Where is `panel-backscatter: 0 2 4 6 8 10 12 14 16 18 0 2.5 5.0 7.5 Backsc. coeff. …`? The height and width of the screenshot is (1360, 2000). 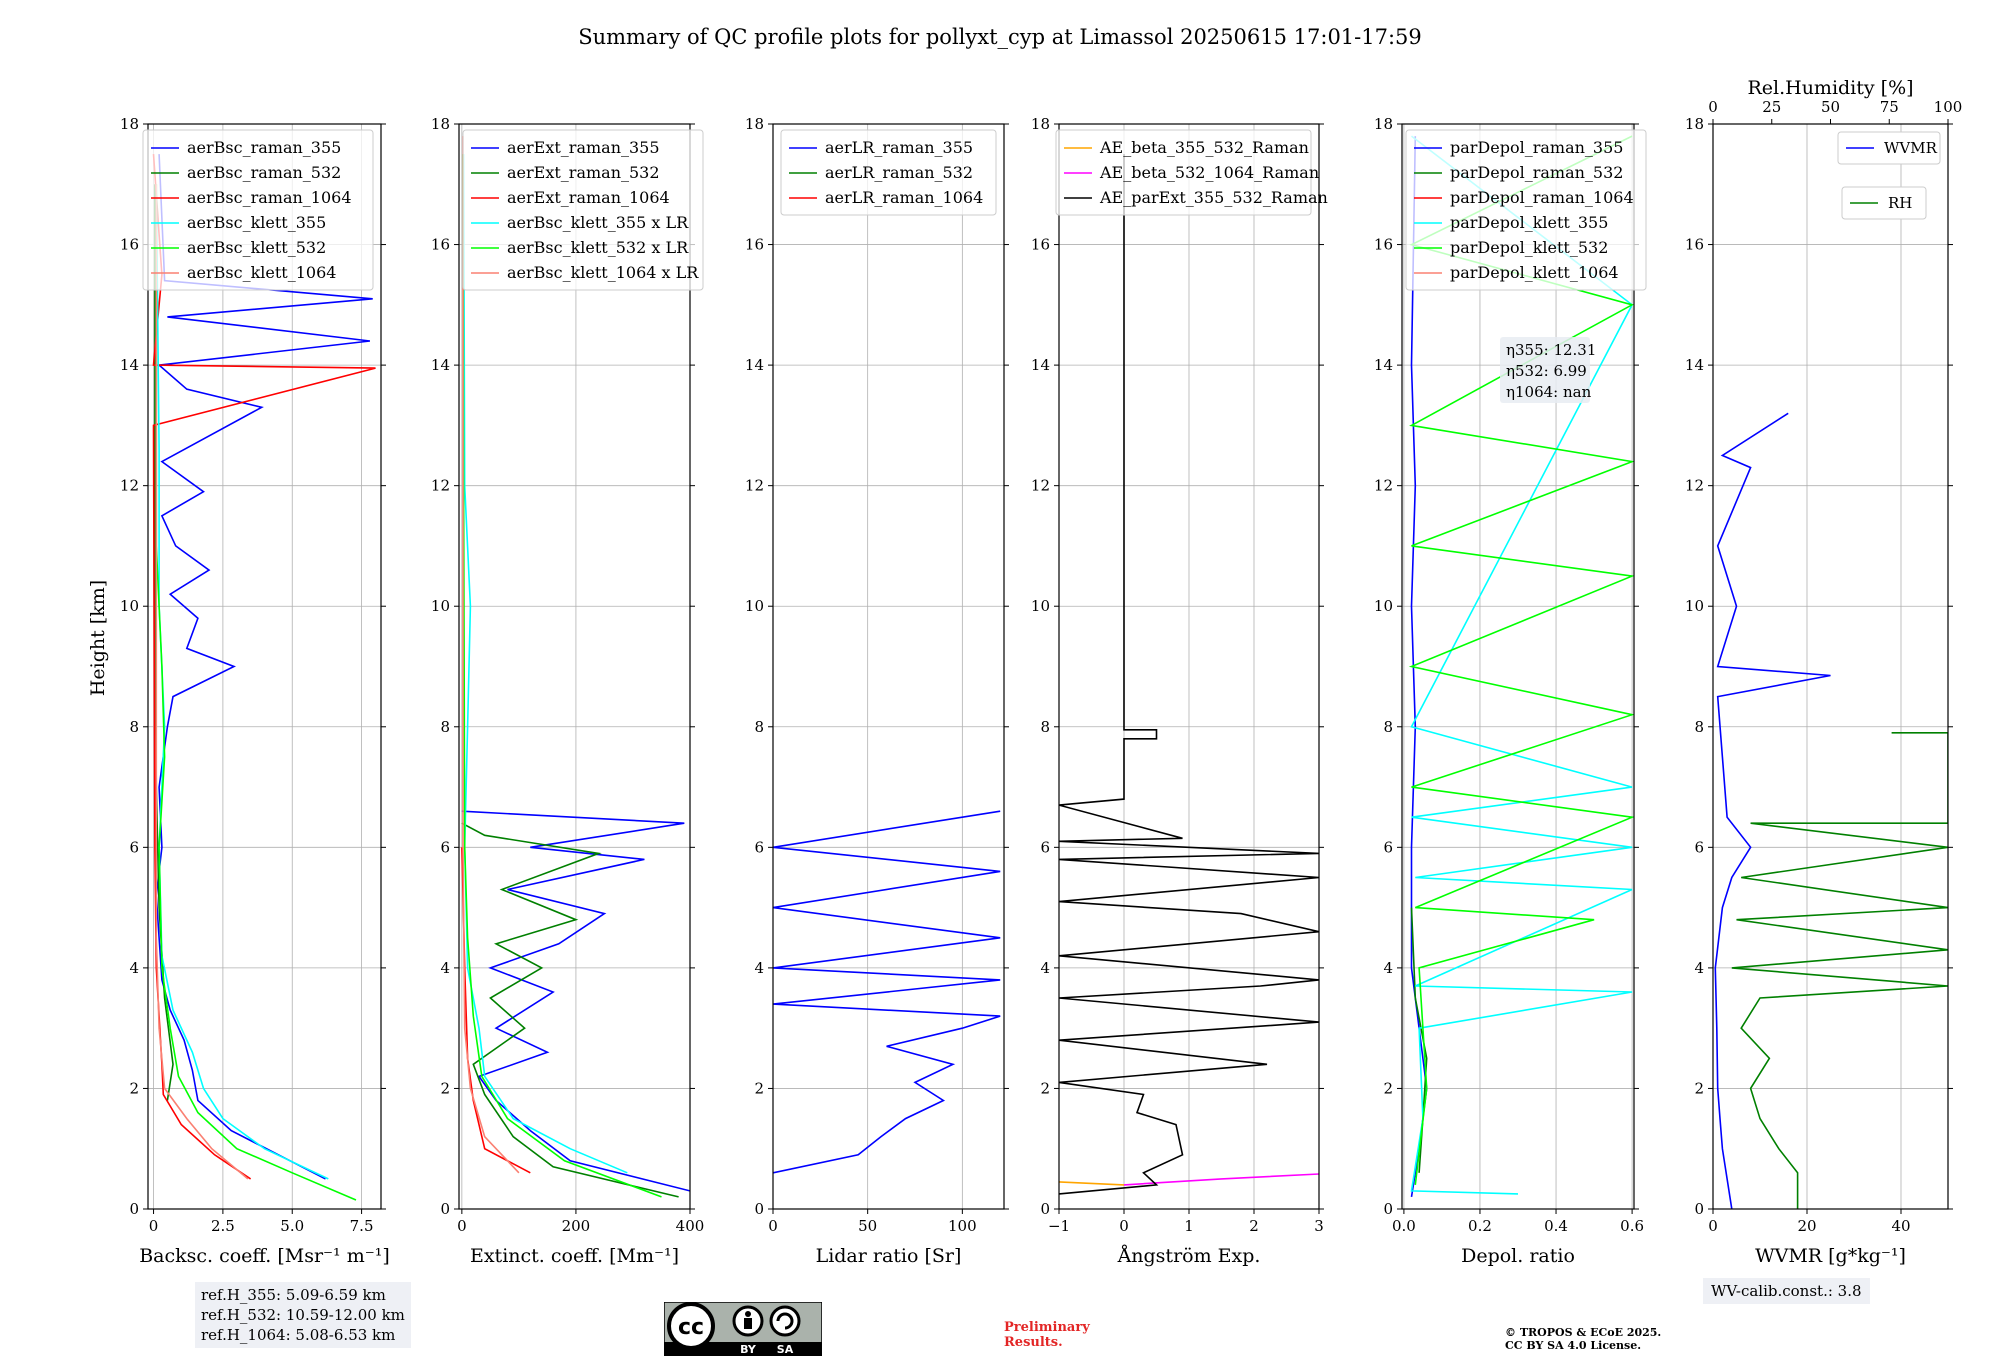 panel-backscatter: 0 2 4 6 8 10 12 14 16 18 0 2.5 5.0 7.5 Backsc. coeff. … is located at coordinates (255, 691).